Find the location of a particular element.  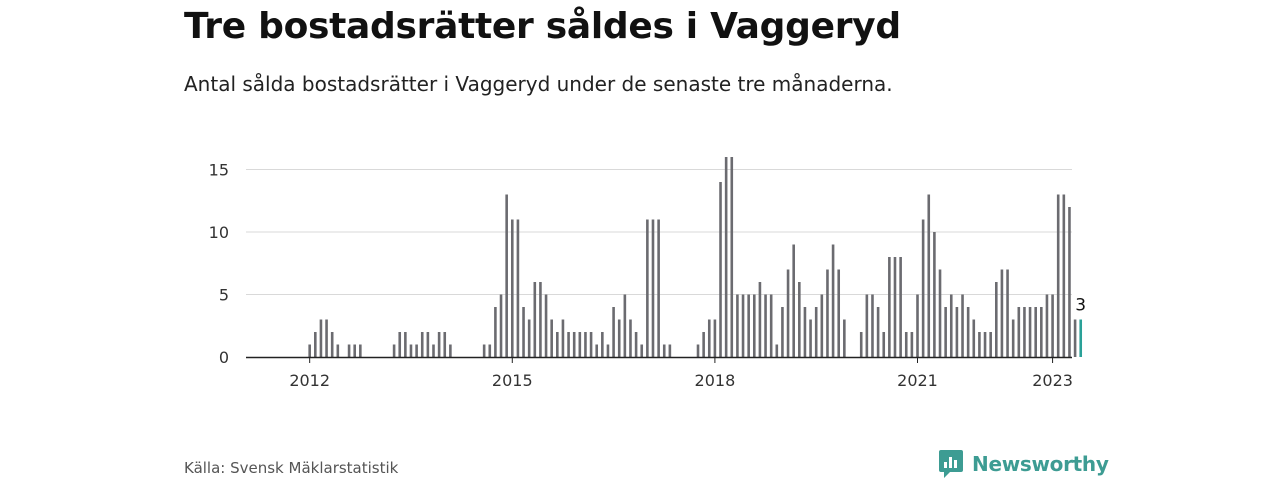

newsworthy-logo: Newsworthy is located at coordinates (1023, 464).